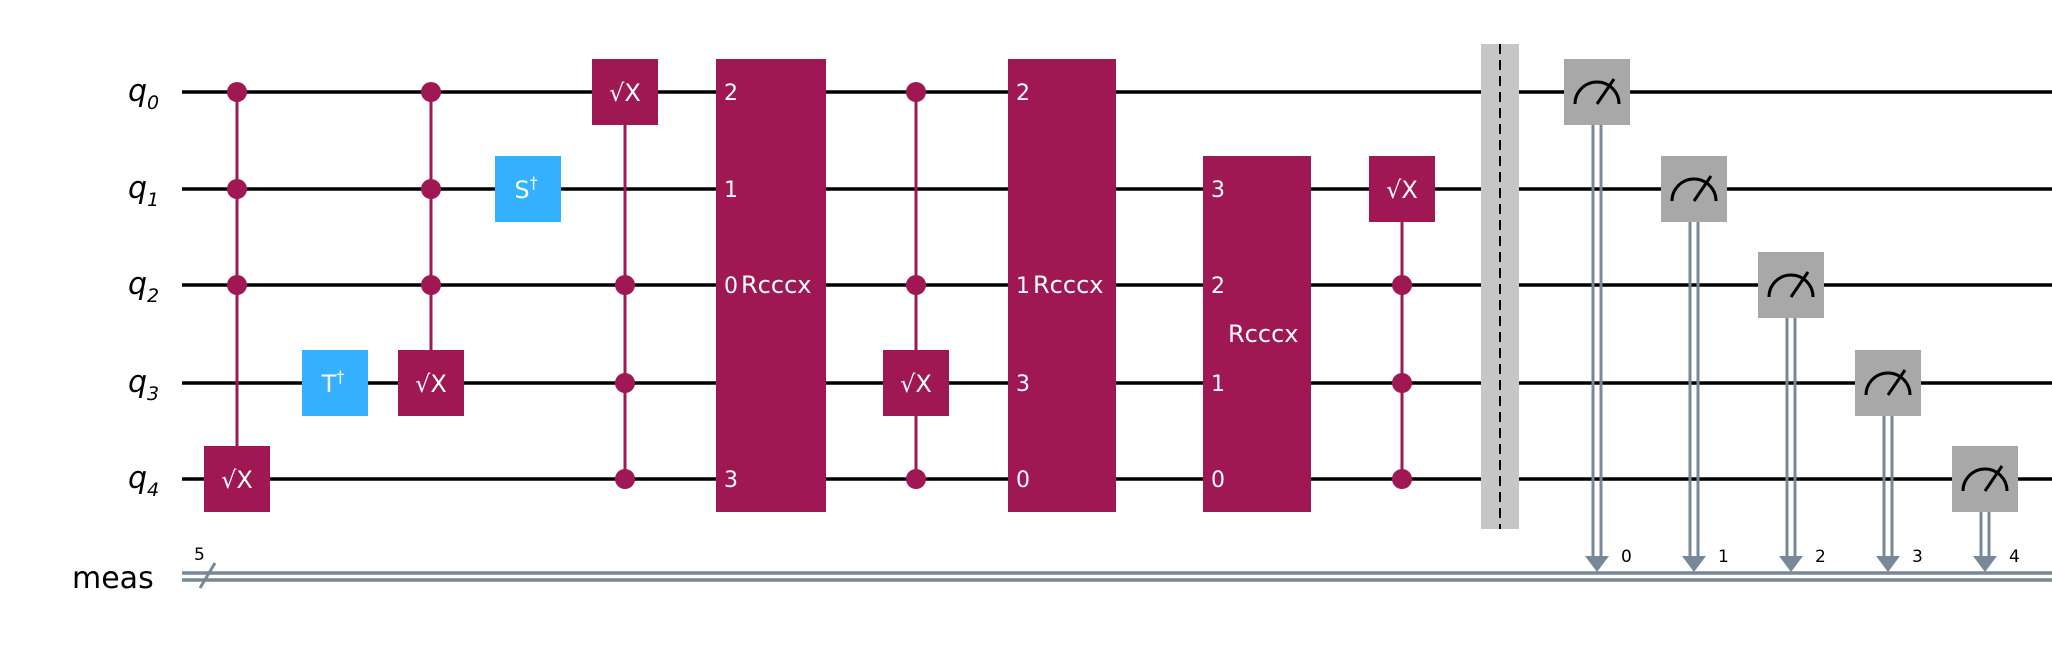 The width and height of the screenshot is (2052, 648). What do you see at coordinates (625, 274) in the screenshot?
I see `controlled-sx-gate-3: √X` at bounding box center [625, 274].